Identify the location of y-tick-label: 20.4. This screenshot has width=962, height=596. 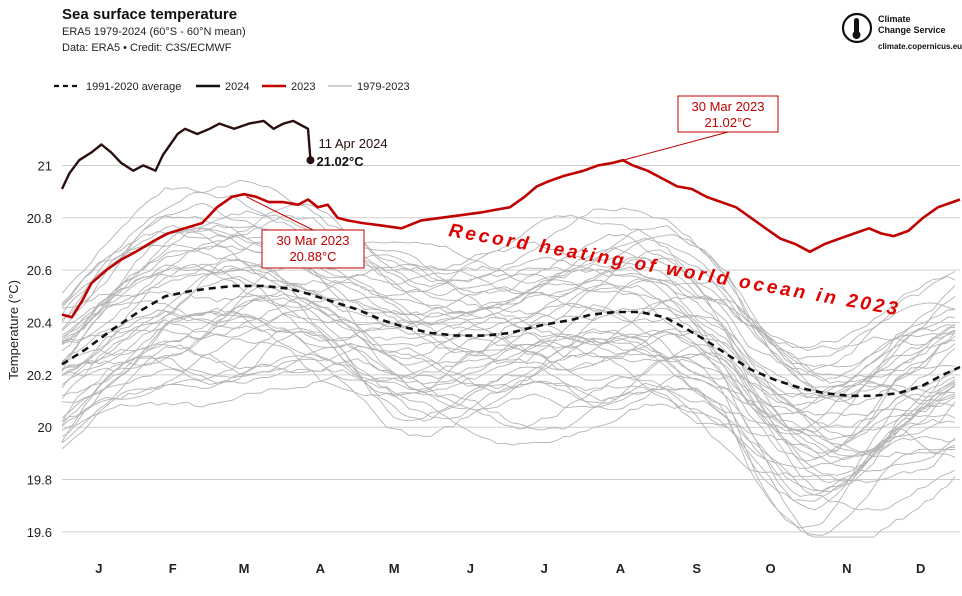
(39, 323).